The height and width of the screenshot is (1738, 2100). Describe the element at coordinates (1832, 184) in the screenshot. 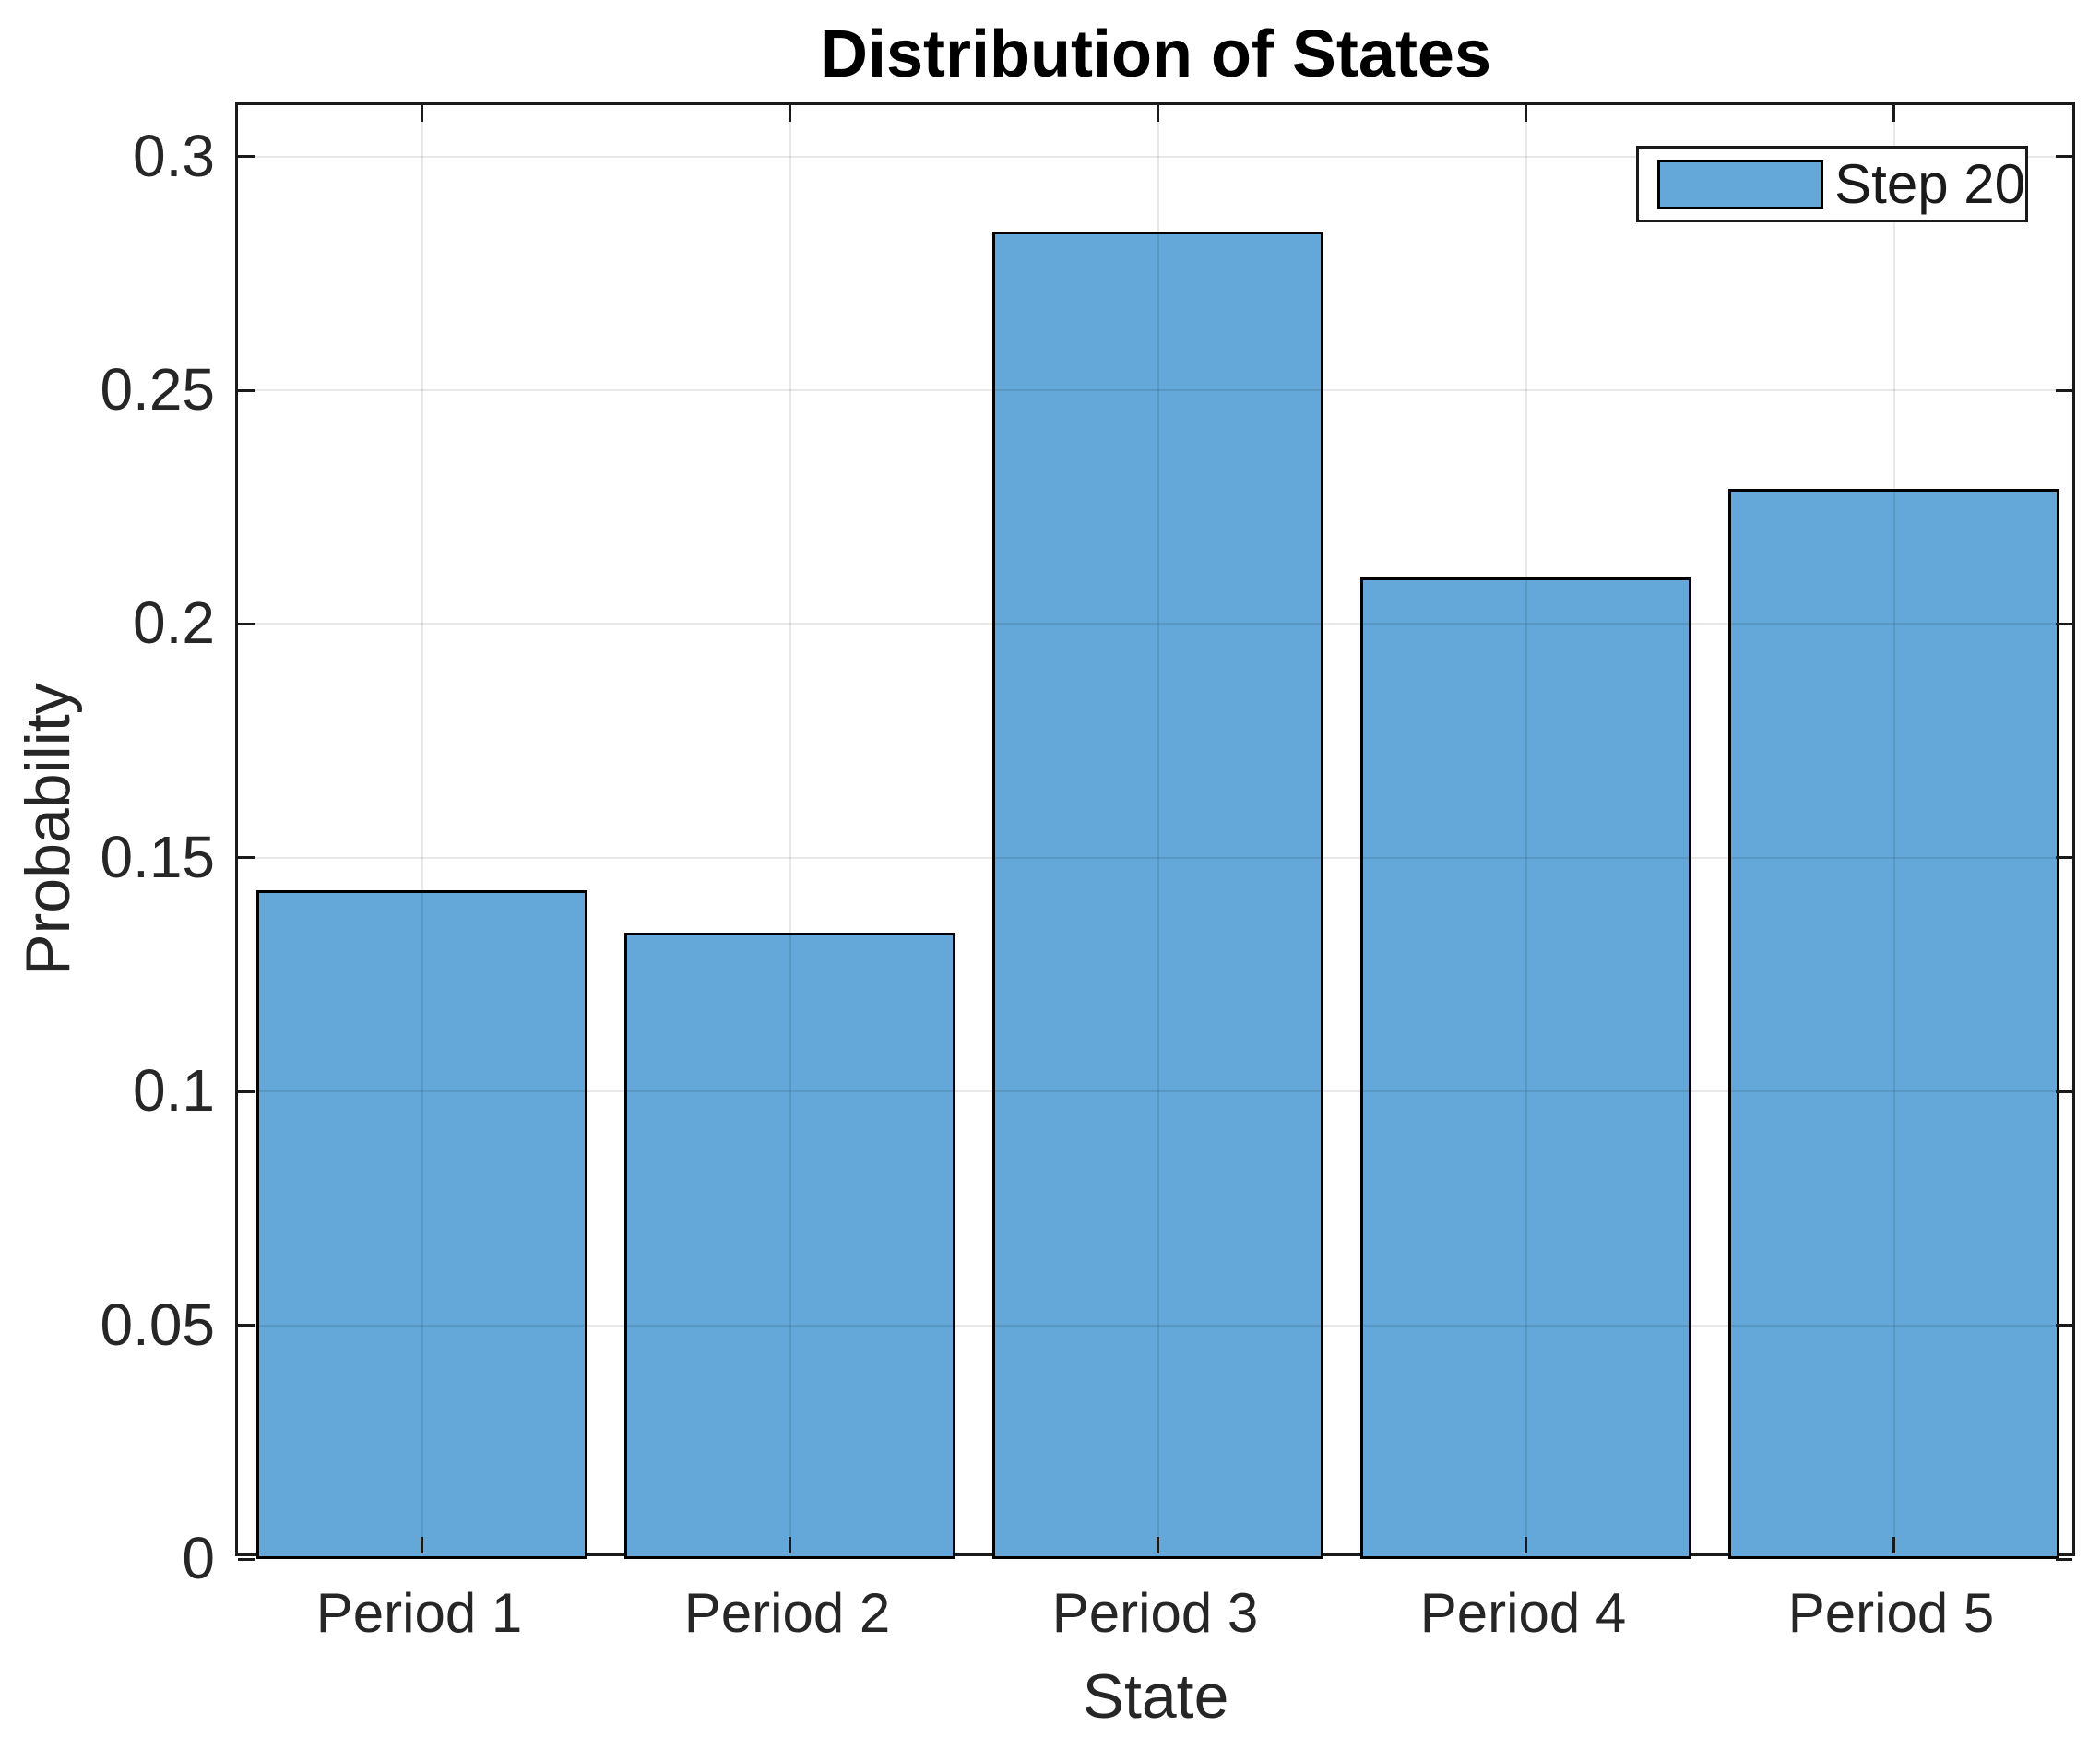

I see `legend: Step 20` at that location.